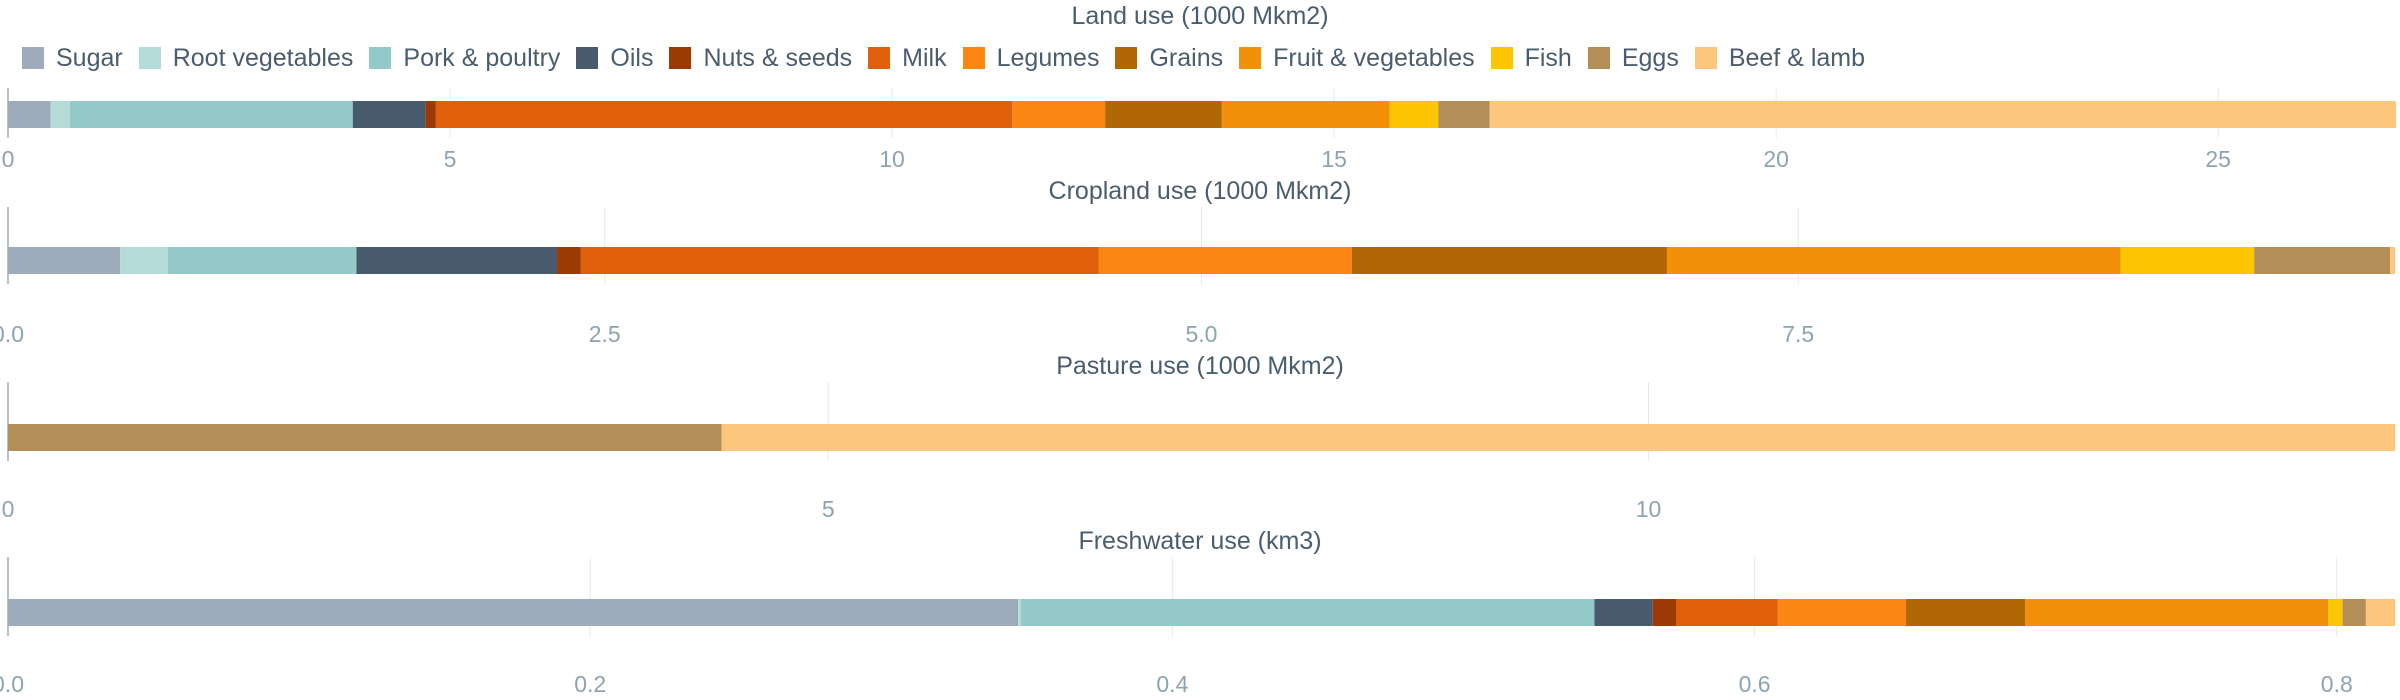  I want to click on legend-label: Grains, so click(1186, 57).